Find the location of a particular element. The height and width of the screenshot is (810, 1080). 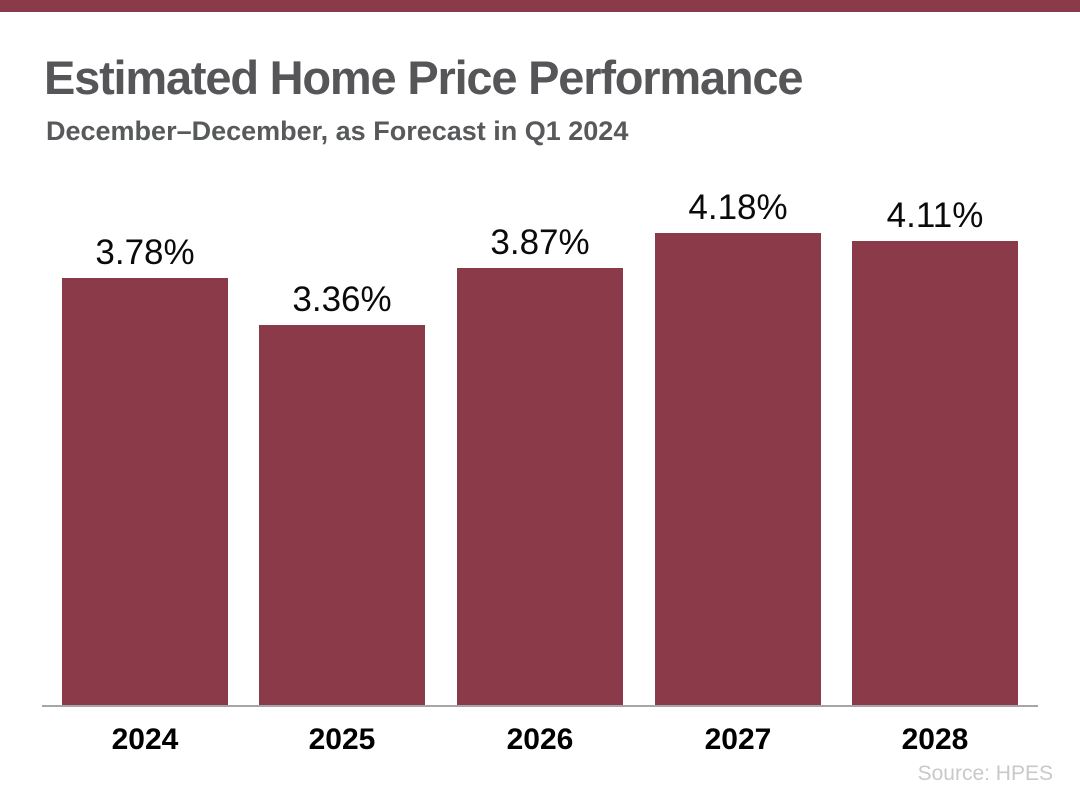

source-credit: Source: HPES is located at coordinates (985, 773).